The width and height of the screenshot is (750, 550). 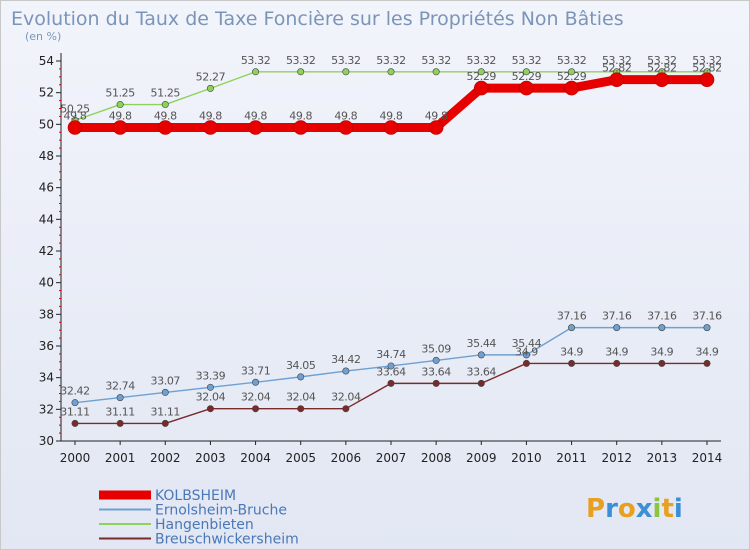 I want to click on logo-text: Proxiti, so click(x=634, y=509).